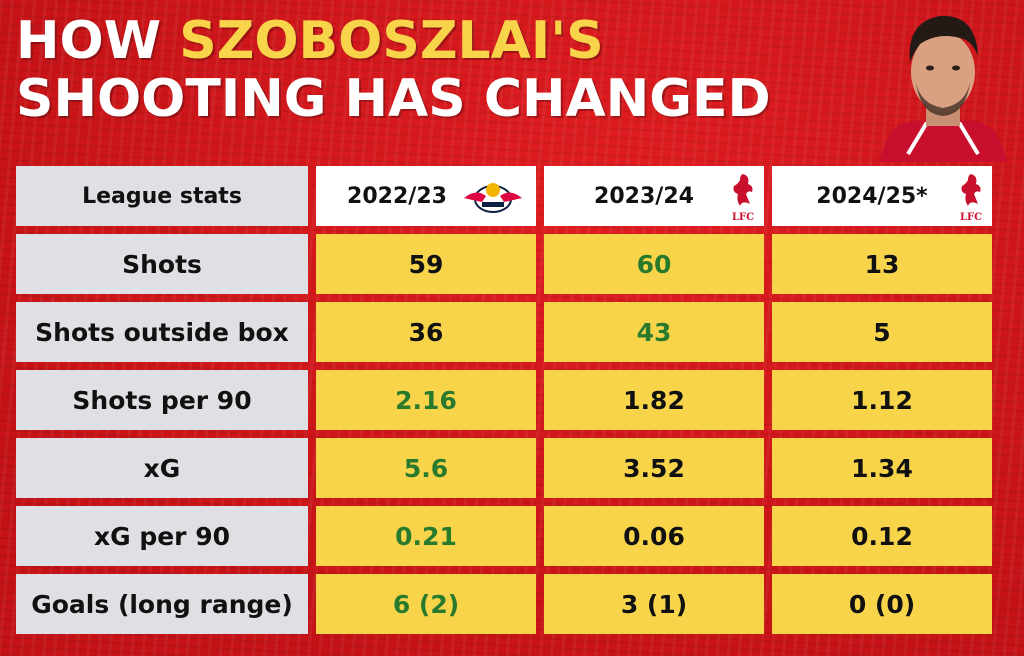 The height and width of the screenshot is (656, 1024). What do you see at coordinates (98, 41) in the screenshot?
I see `title-prefix: HOW` at bounding box center [98, 41].